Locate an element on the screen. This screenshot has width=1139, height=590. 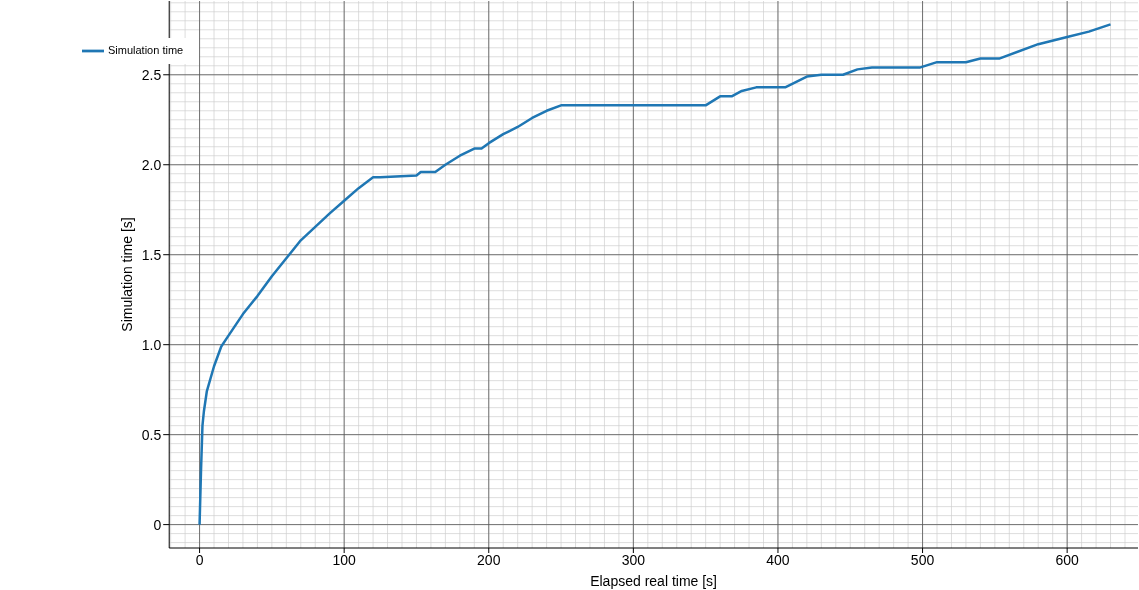
y-tick-label: 1.5 is located at coordinates (151, 254).